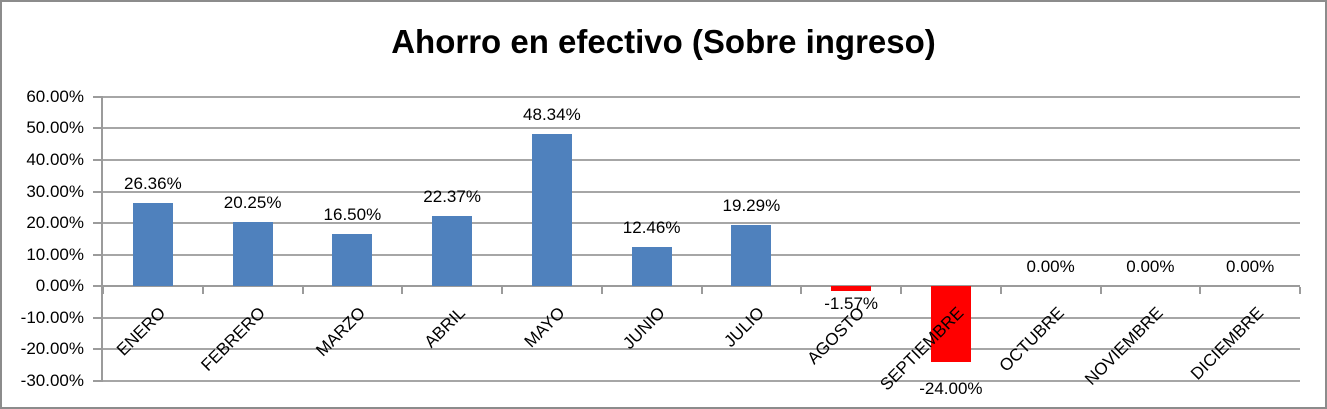 Image resolution: width=1327 pixels, height=409 pixels. Describe the element at coordinates (55, 254) in the screenshot. I see `y-axis-tick-label: 10.00%` at that location.